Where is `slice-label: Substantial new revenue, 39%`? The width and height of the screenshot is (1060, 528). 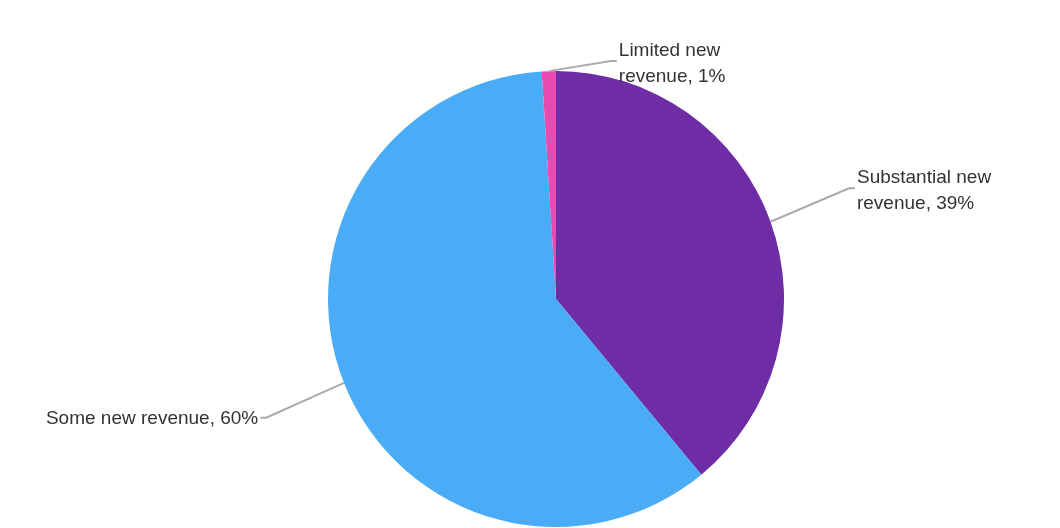 slice-label: Substantial new revenue, 39% is located at coordinates (924, 190).